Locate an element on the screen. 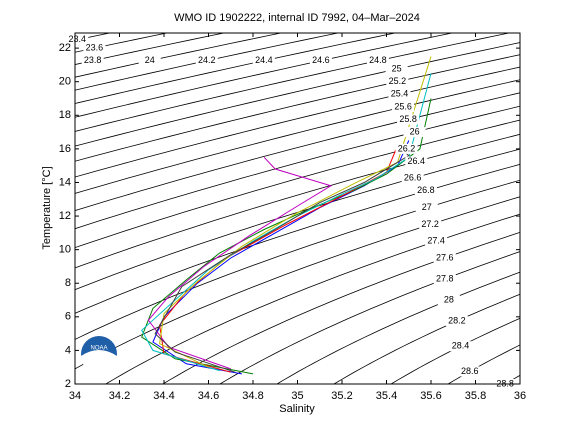 This screenshot has width=576, height=432. contour-label: 25.8 is located at coordinates (408, 119).